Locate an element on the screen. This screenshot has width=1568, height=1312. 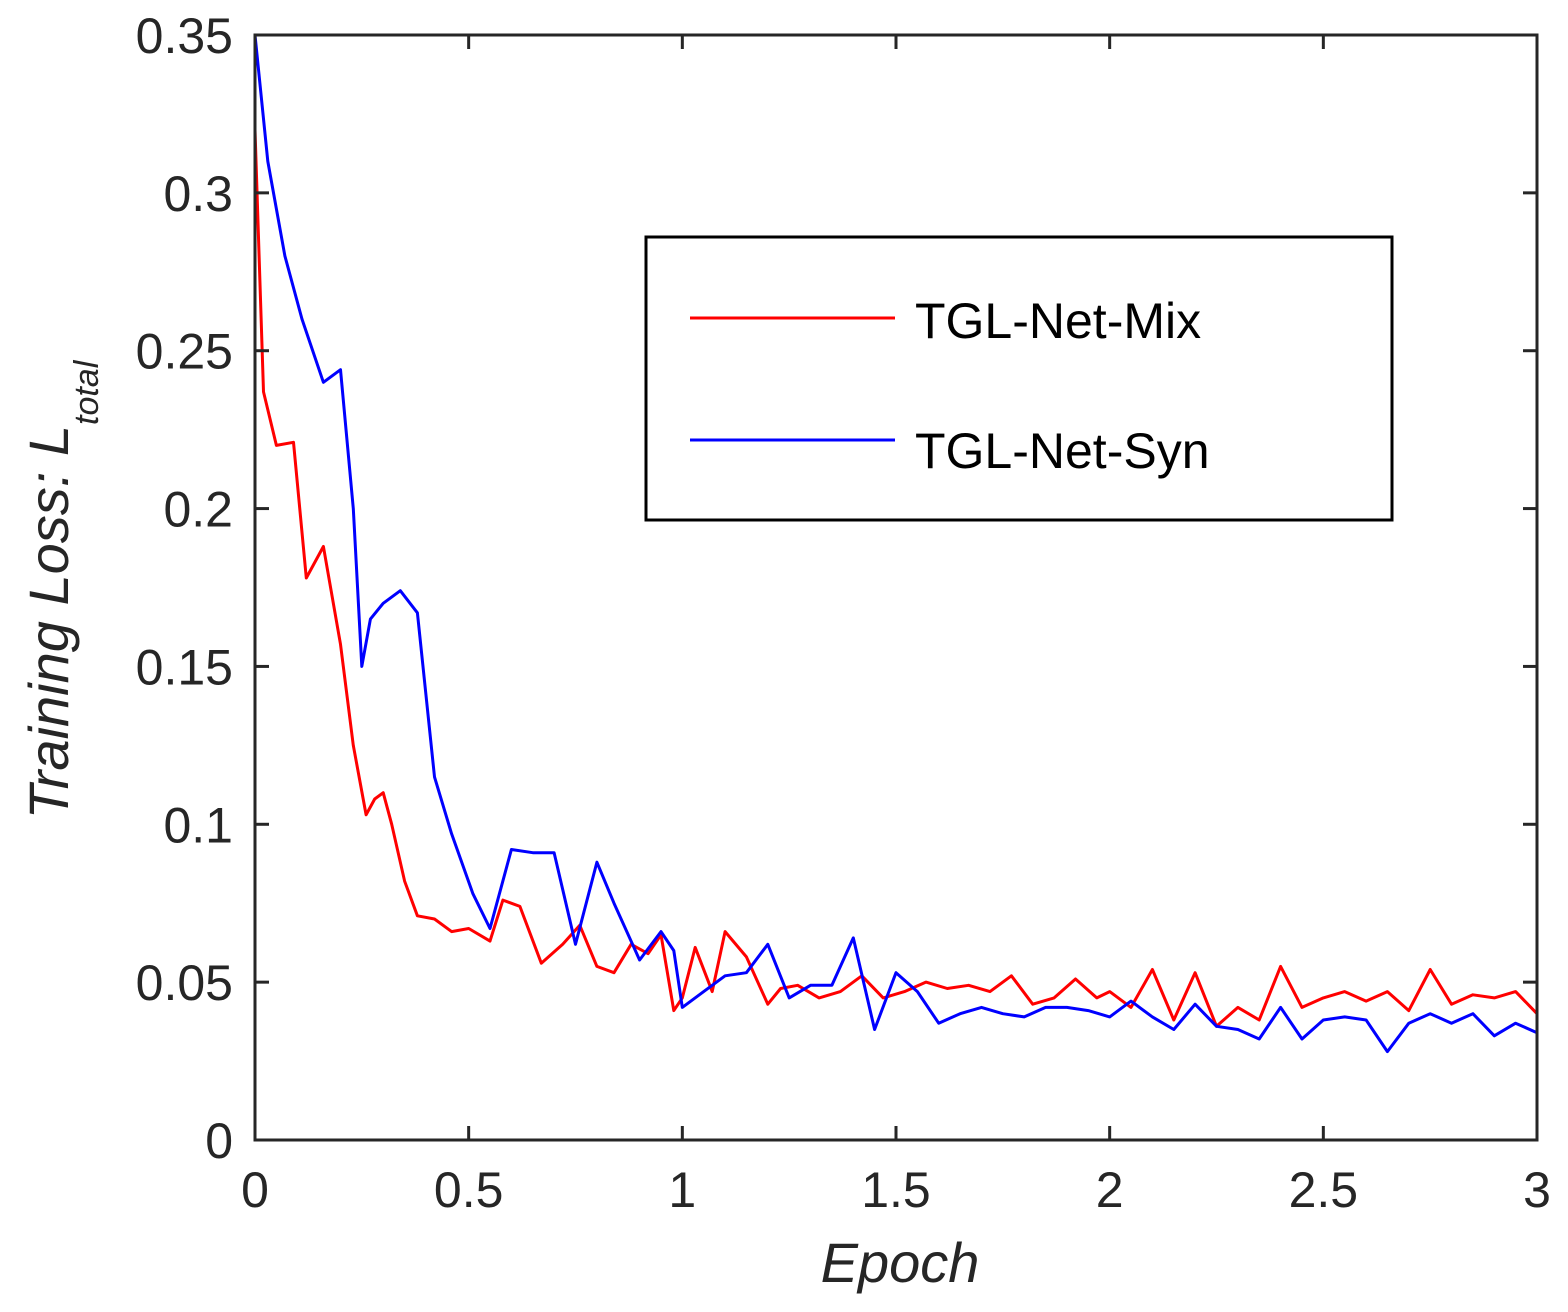
y-tick-label: 0.05 is located at coordinates (184, 983).